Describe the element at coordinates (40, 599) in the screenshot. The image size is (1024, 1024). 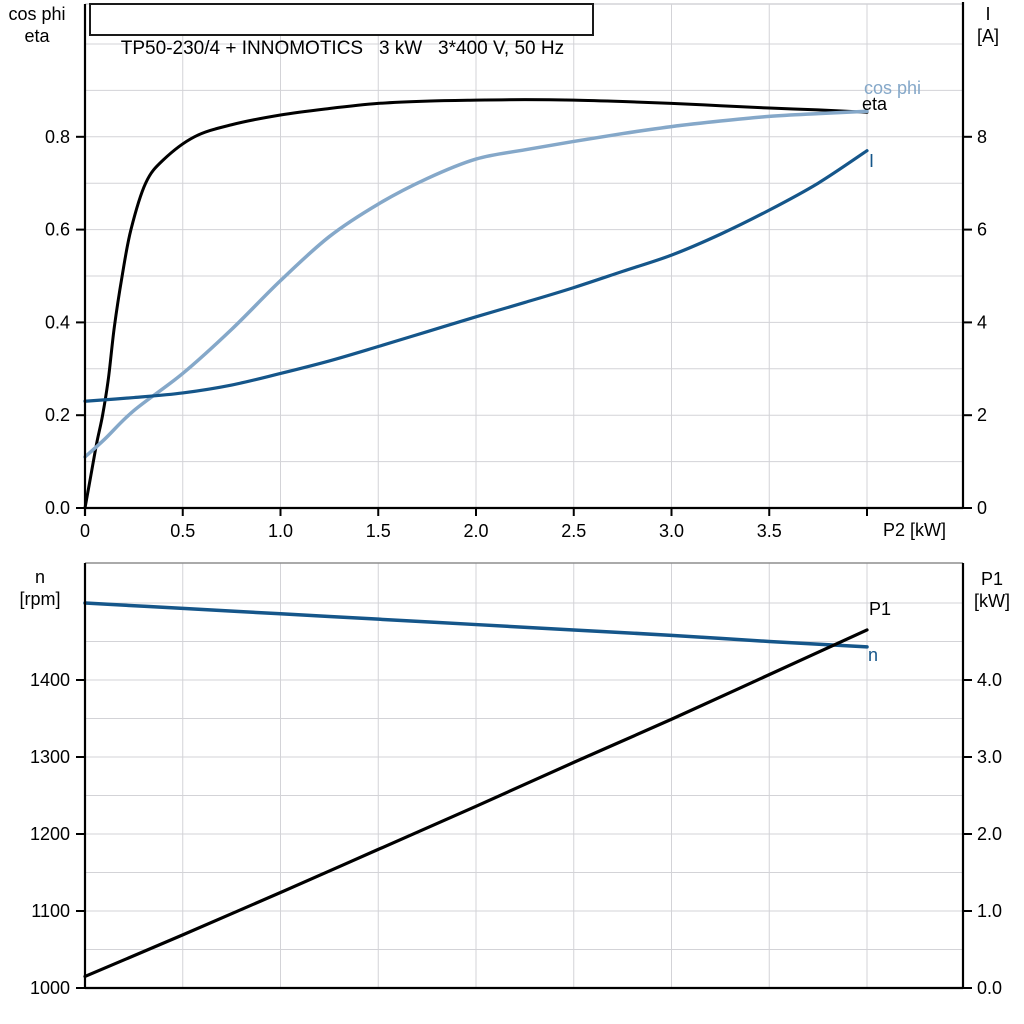
I see `left-axis-label-rpm-unit: [rpm]` at that location.